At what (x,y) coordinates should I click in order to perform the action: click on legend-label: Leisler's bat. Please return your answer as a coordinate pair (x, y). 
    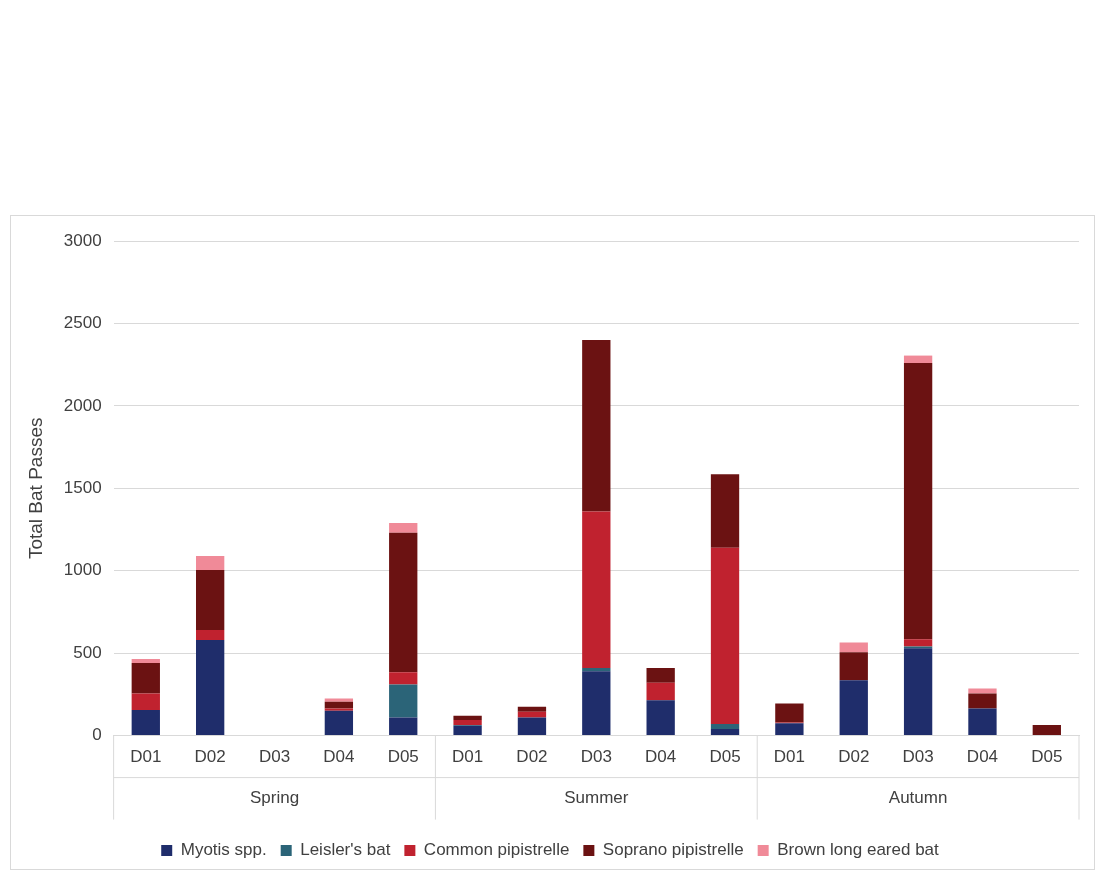
    Looking at the image, I should click on (345, 850).